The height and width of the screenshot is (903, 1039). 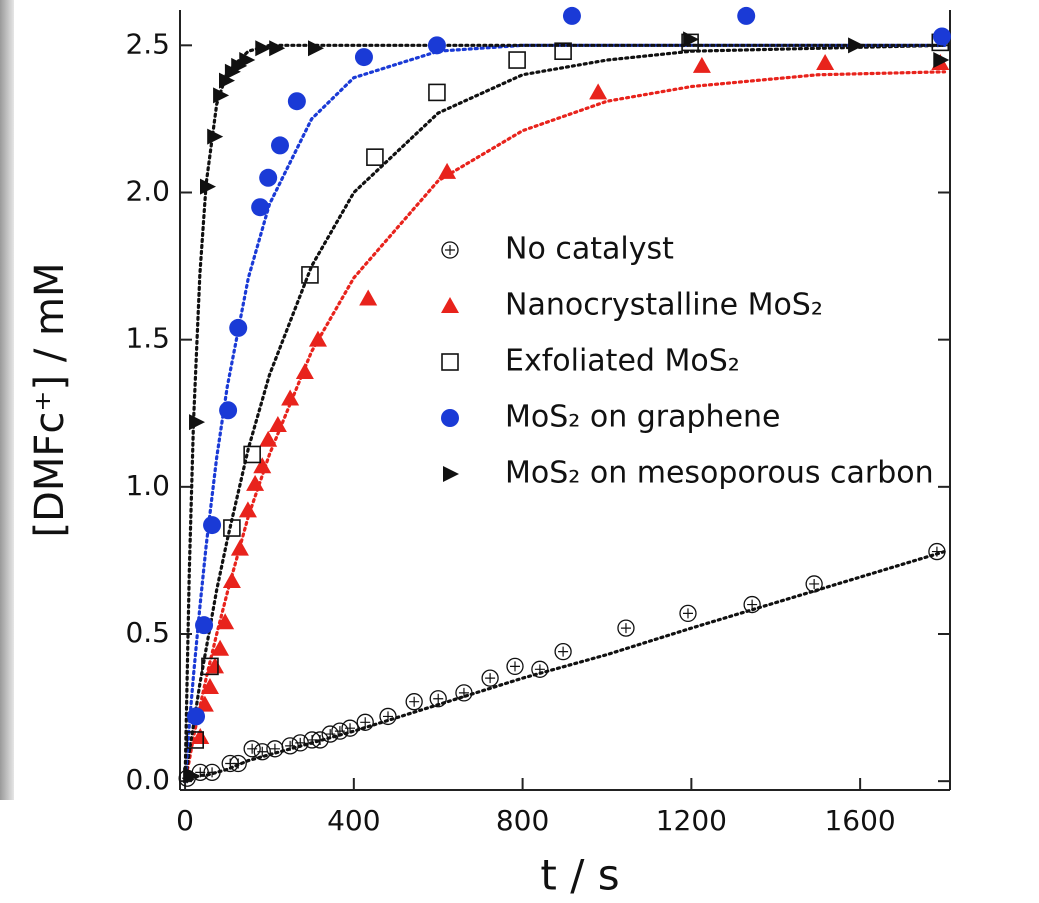 I want to click on y-tick-label: 0.0, so click(x=147, y=779).